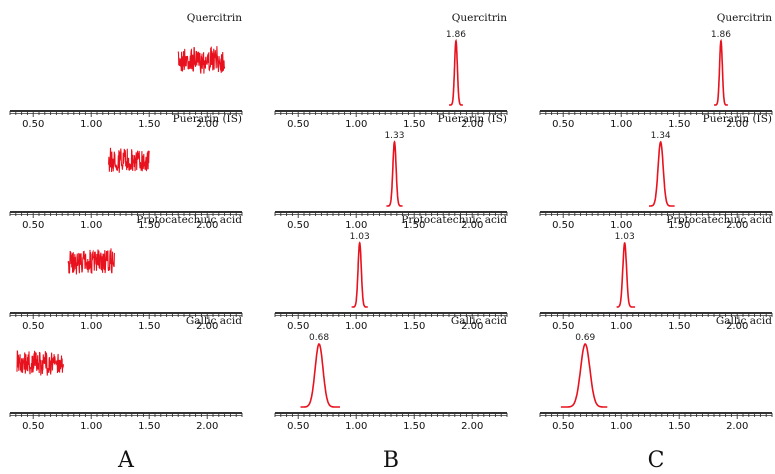 Image resolution: width=775 pixels, height=474 pixels. I want to click on panel-c-gallic-acid-minor-ticks, so click(656, 416).